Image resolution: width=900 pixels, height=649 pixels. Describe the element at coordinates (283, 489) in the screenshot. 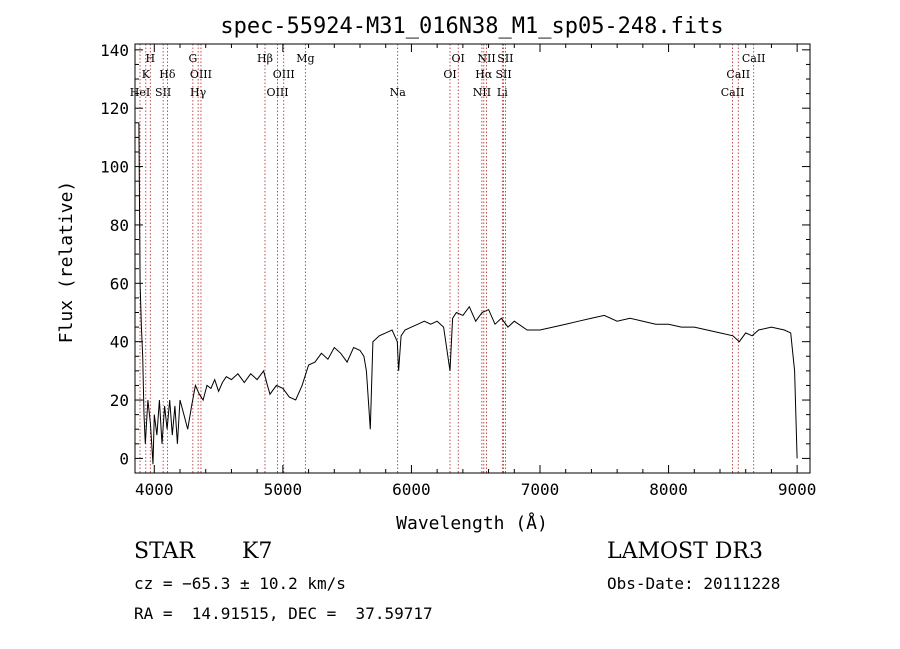

I see `x-tick-label: 5000` at that location.